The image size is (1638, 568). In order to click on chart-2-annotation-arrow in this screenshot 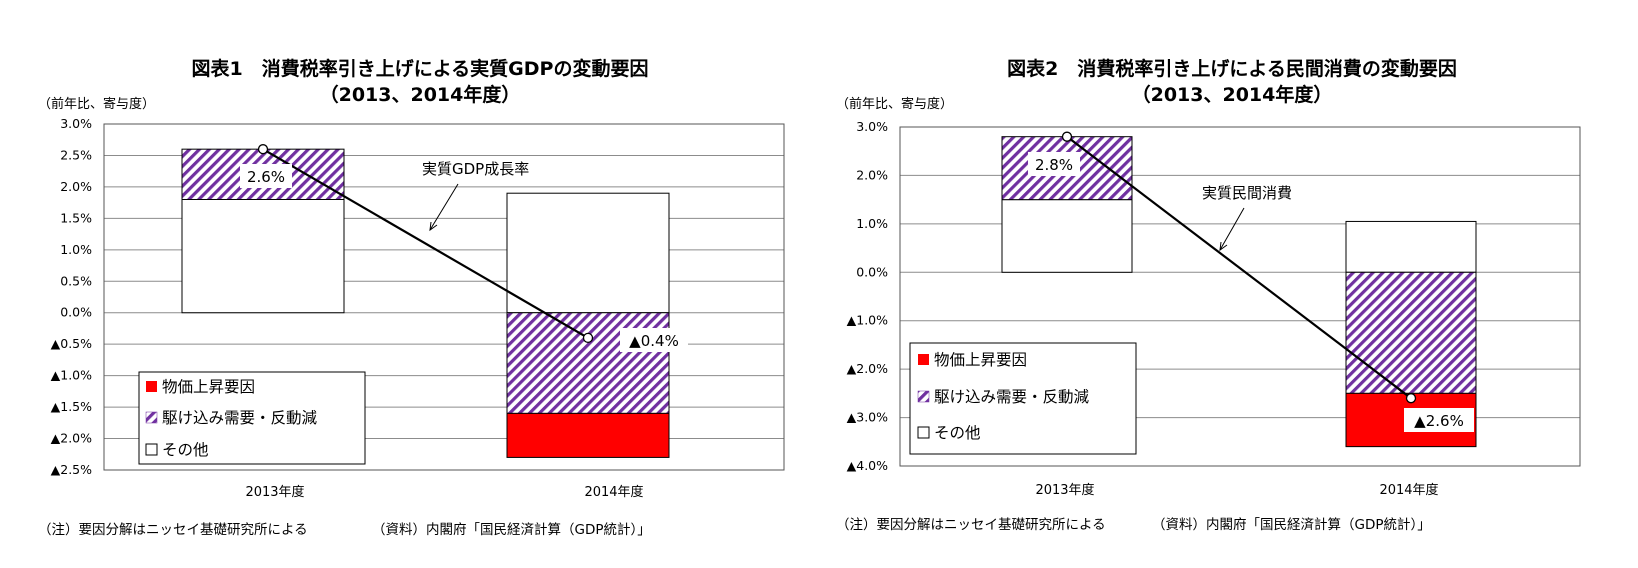, I will do `click(1232, 229)`.